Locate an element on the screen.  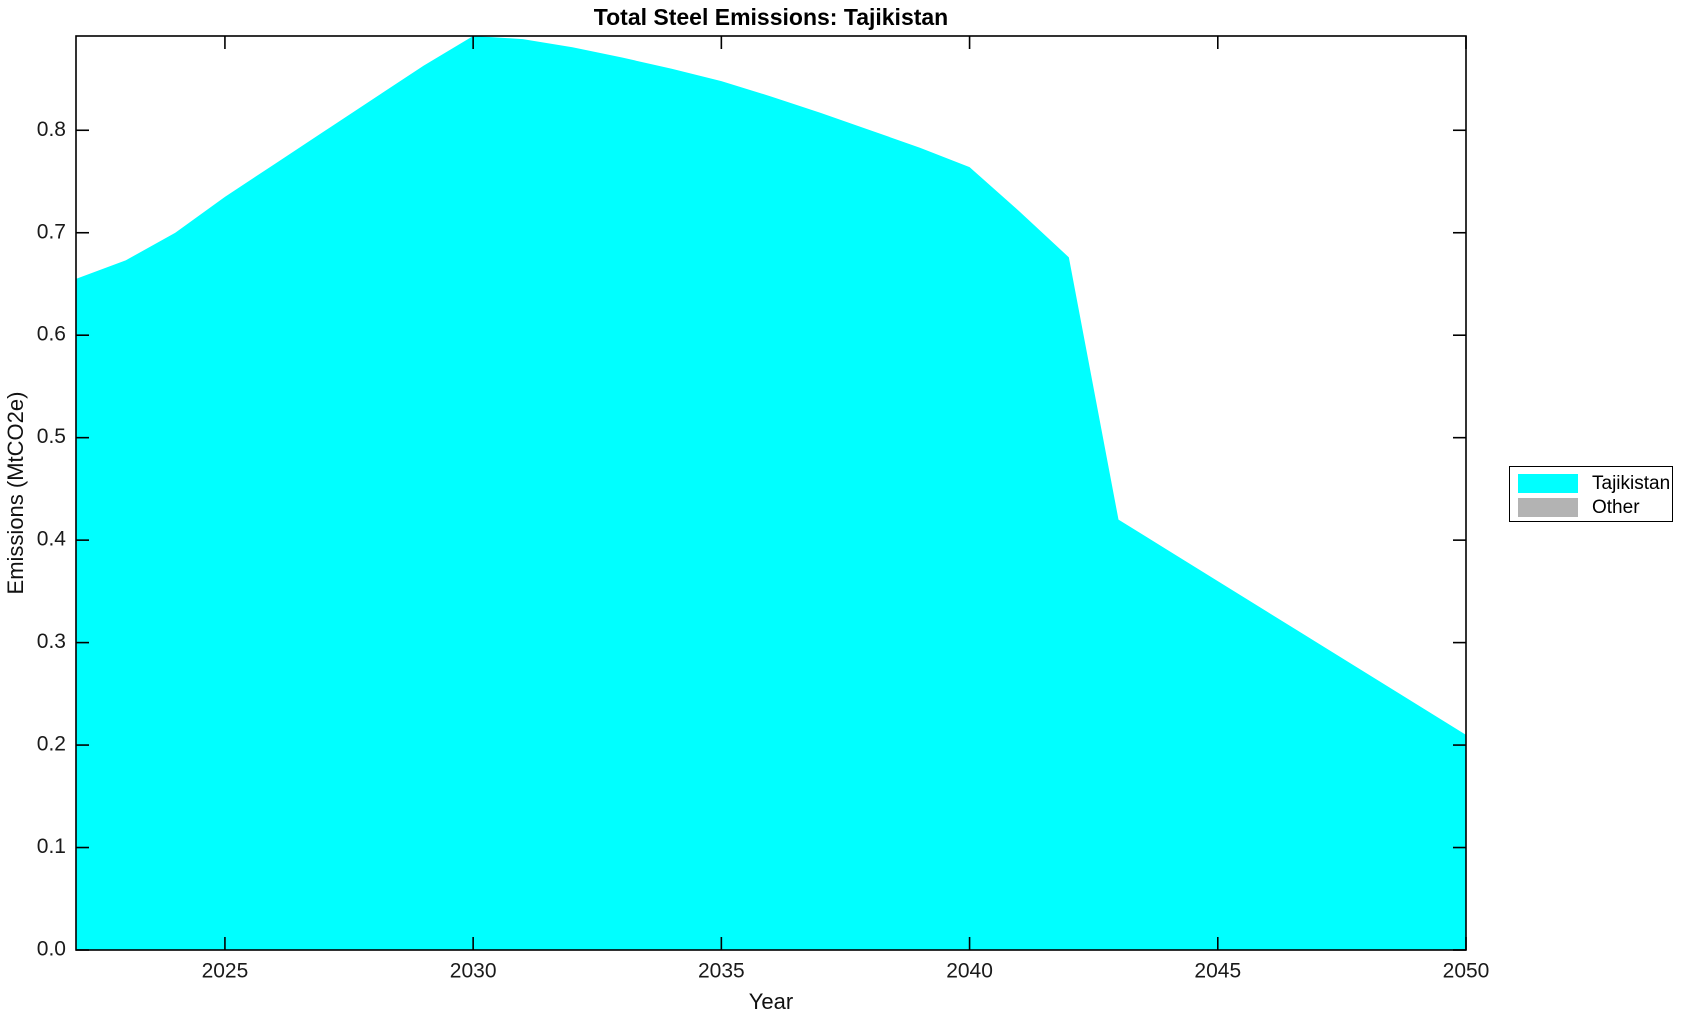
x-tick-label: 2050 is located at coordinates (1466, 971).